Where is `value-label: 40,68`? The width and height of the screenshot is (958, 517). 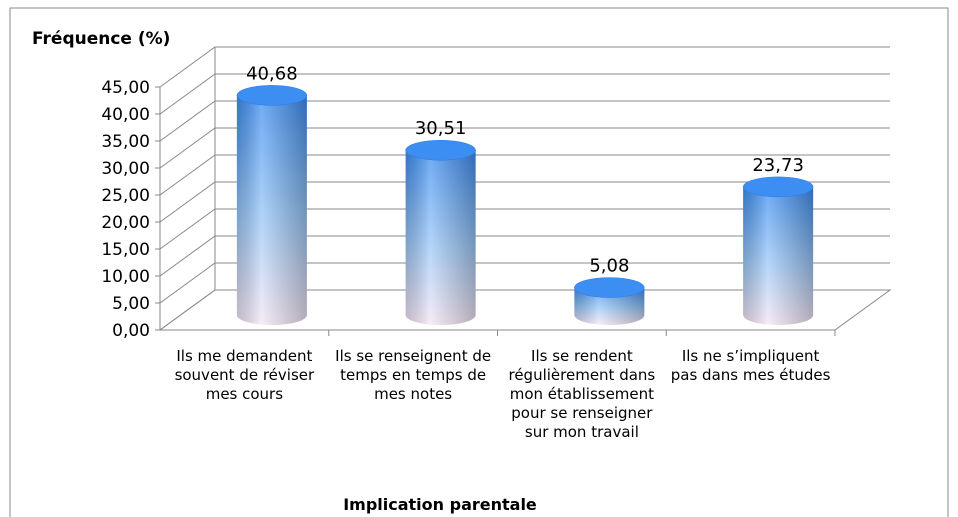 value-label: 40,68 is located at coordinates (272, 73).